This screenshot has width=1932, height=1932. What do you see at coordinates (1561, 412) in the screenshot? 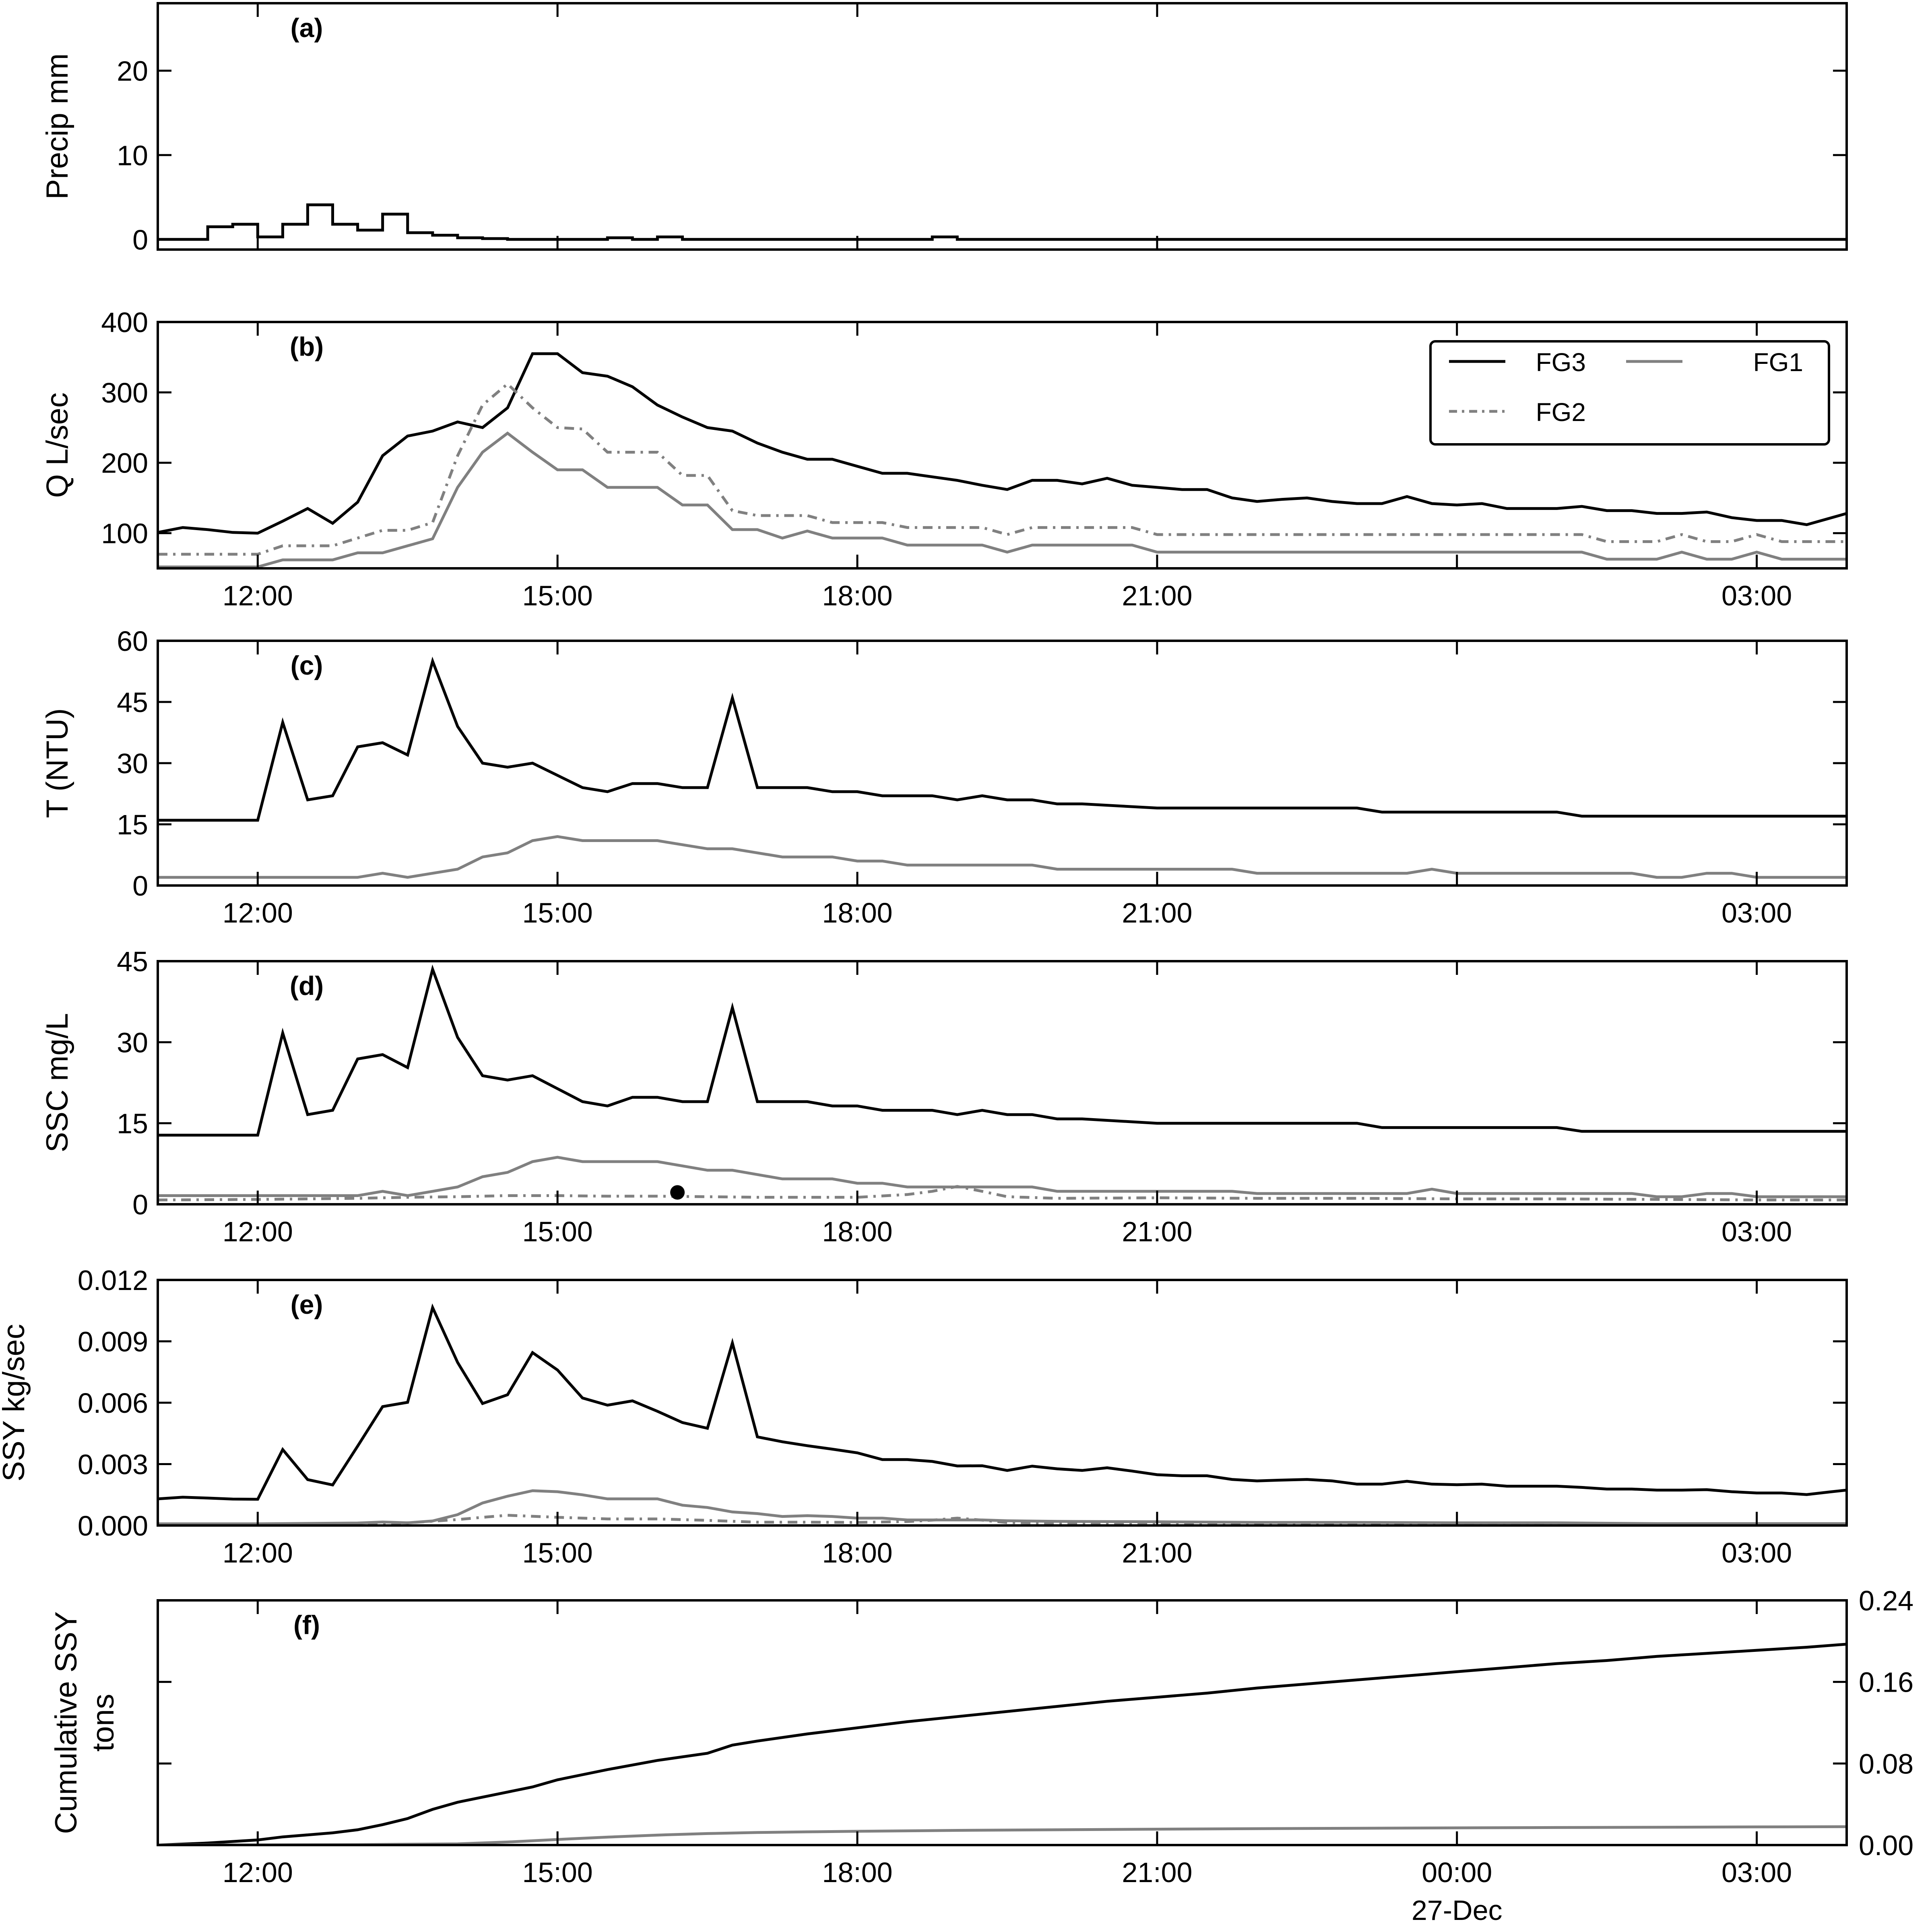
I see `legend-label-fg2: FG2` at bounding box center [1561, 412].